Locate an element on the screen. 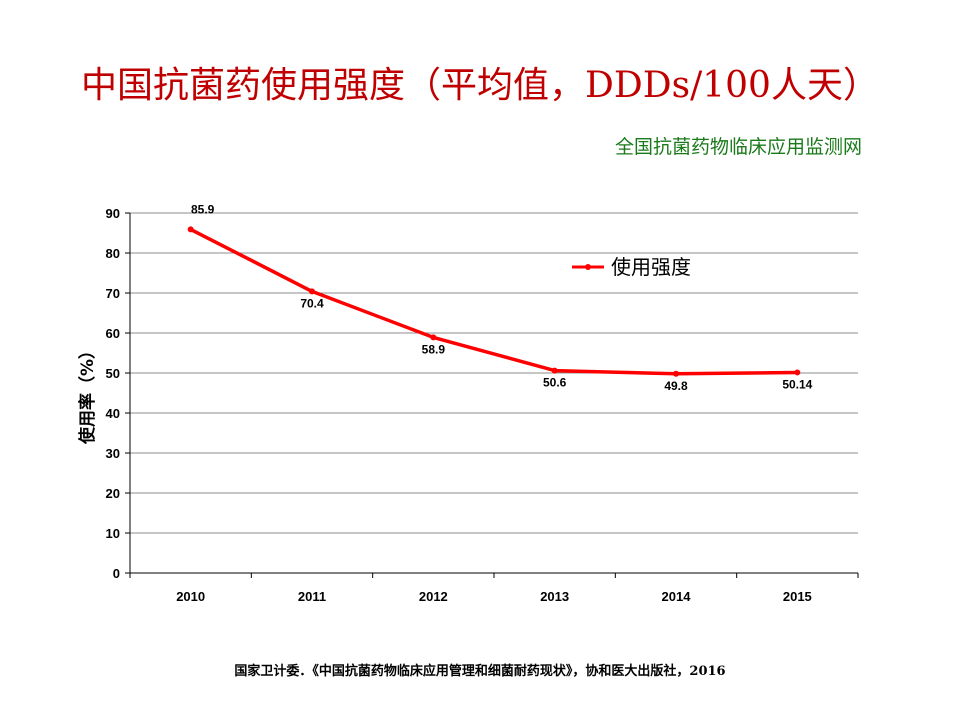 This screenshot has height=720, width=960. y-tick-label: 30 is located at coordinates (113, 453).